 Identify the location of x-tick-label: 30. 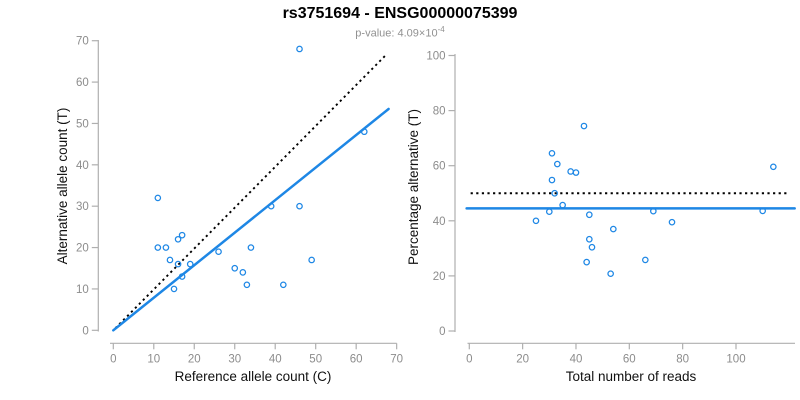
(234, 359).